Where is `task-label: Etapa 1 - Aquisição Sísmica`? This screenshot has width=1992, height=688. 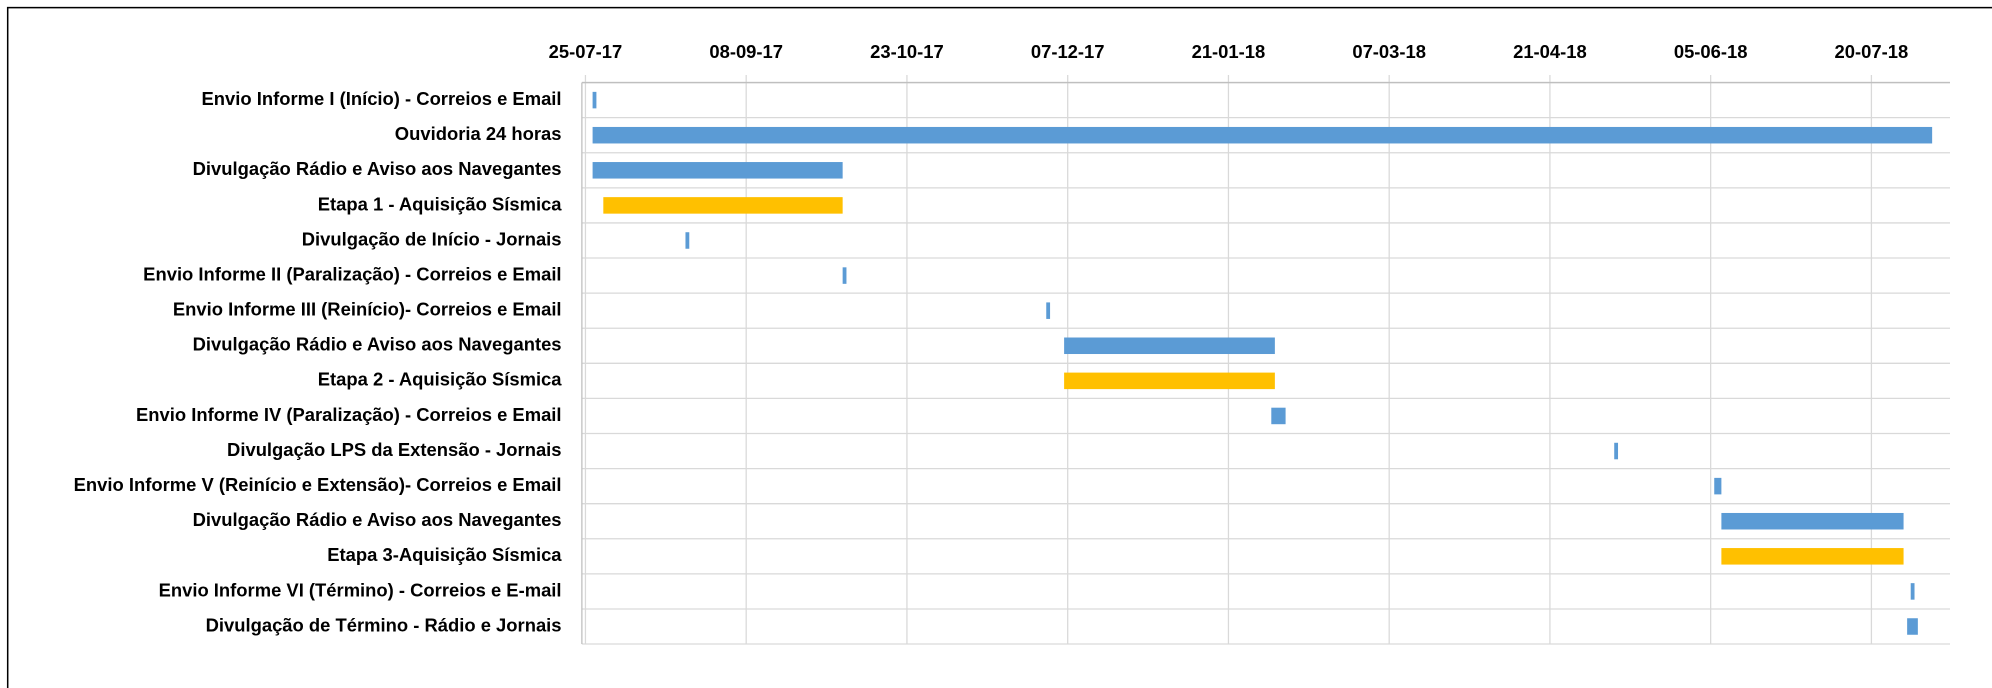
task-label: Etapa 1 - Aquisição Sísmica is located at coordinates (440, 203).